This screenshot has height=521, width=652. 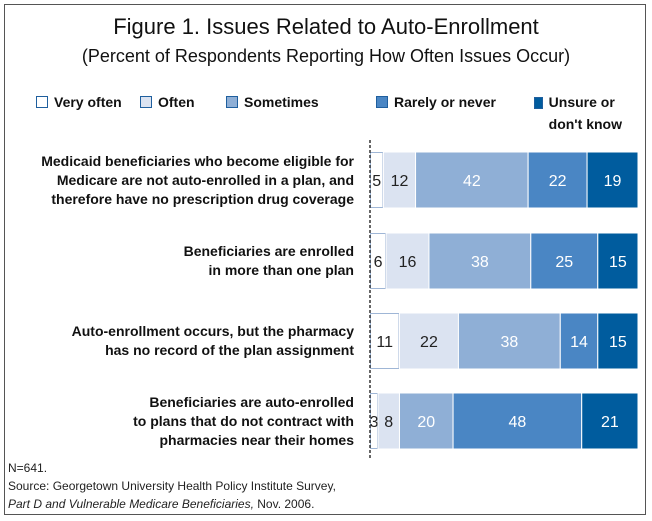 What do you see at coordinates (564, 262) in the screenshot?
I see `bar-value-label: 25` at bounding box center [564, 262].